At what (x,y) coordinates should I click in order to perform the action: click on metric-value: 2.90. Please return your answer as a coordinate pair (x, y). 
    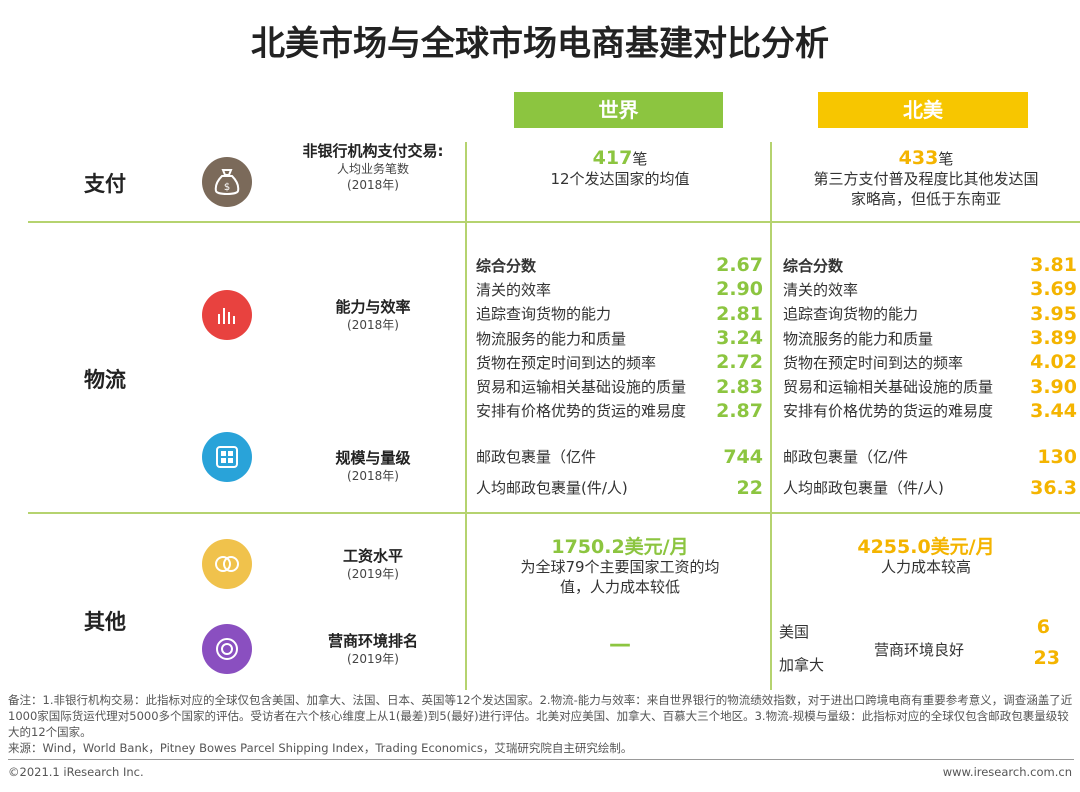
    Looking at the image, I should click on (739, 289).